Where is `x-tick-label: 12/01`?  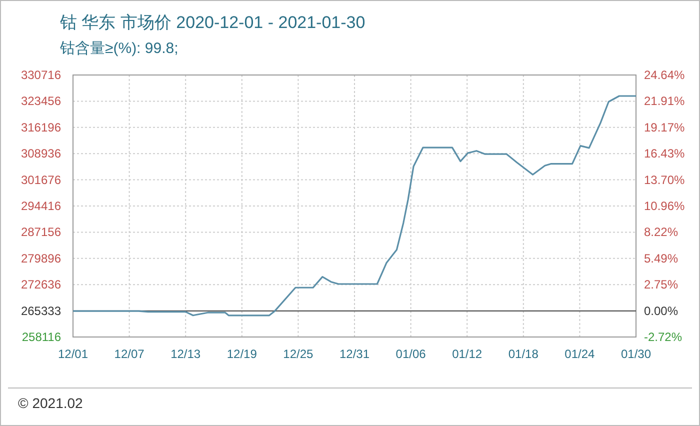 x-tick-label: 12/01 is located at coordinates (73, 354).